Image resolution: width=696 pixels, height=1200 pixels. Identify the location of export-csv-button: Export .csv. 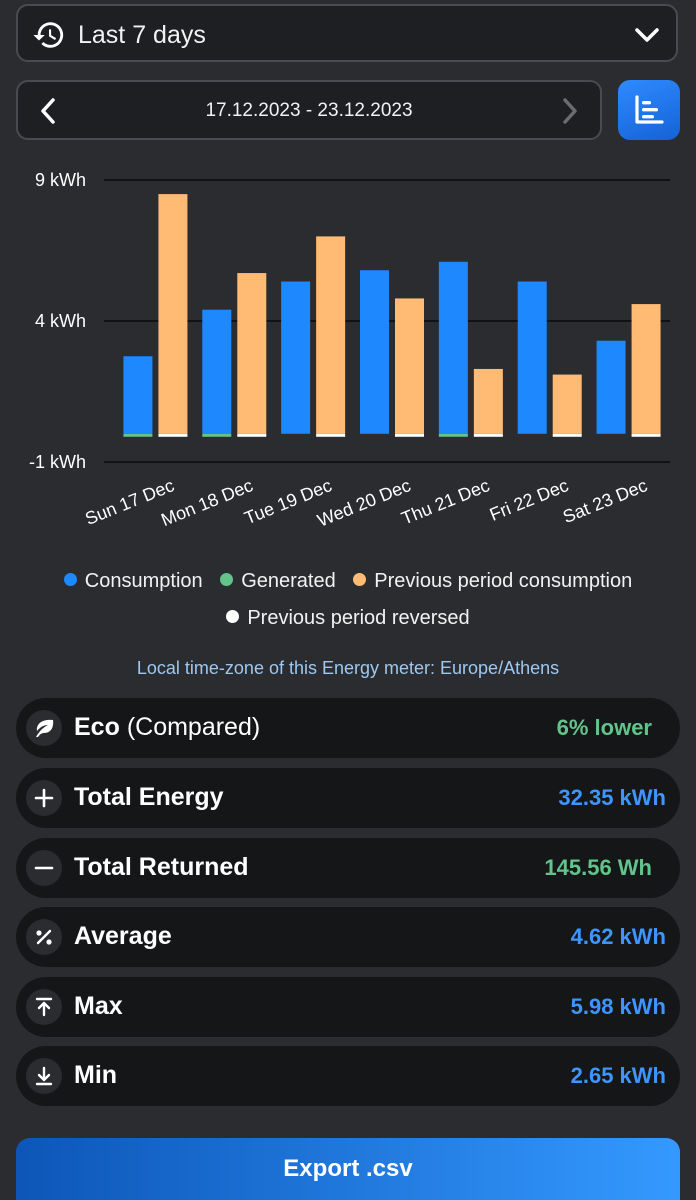
(348, 1169).